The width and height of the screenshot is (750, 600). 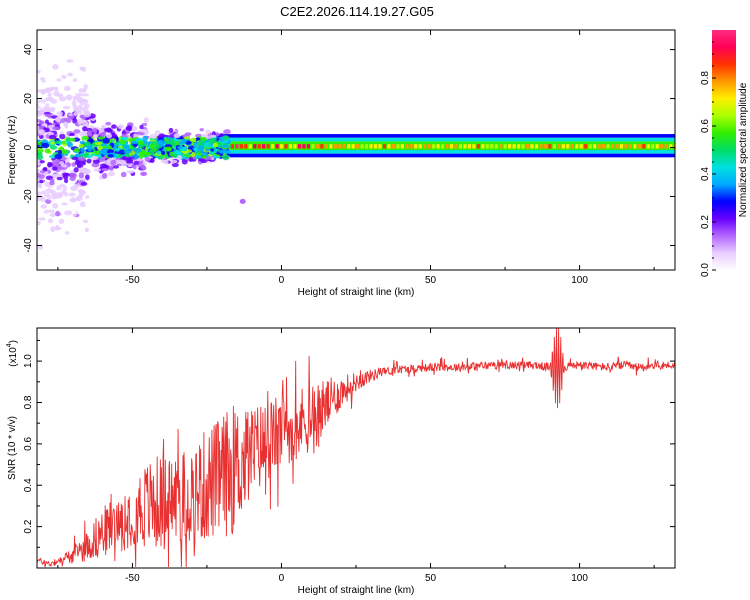 I want to click on snr-ytick-label: 0.4, so click(x=28, y=485).